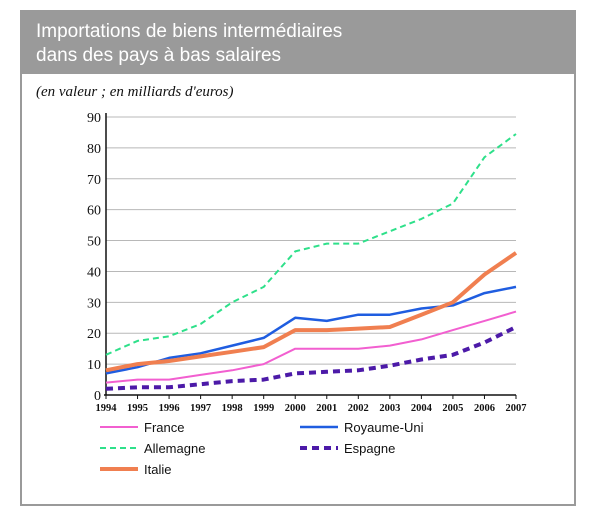 Image resolution: width=600 pixels, height=526 pixels. Describe the element at coordinates (94, 272) in the screenshot. I see `y-tick-label: 40` at that location.